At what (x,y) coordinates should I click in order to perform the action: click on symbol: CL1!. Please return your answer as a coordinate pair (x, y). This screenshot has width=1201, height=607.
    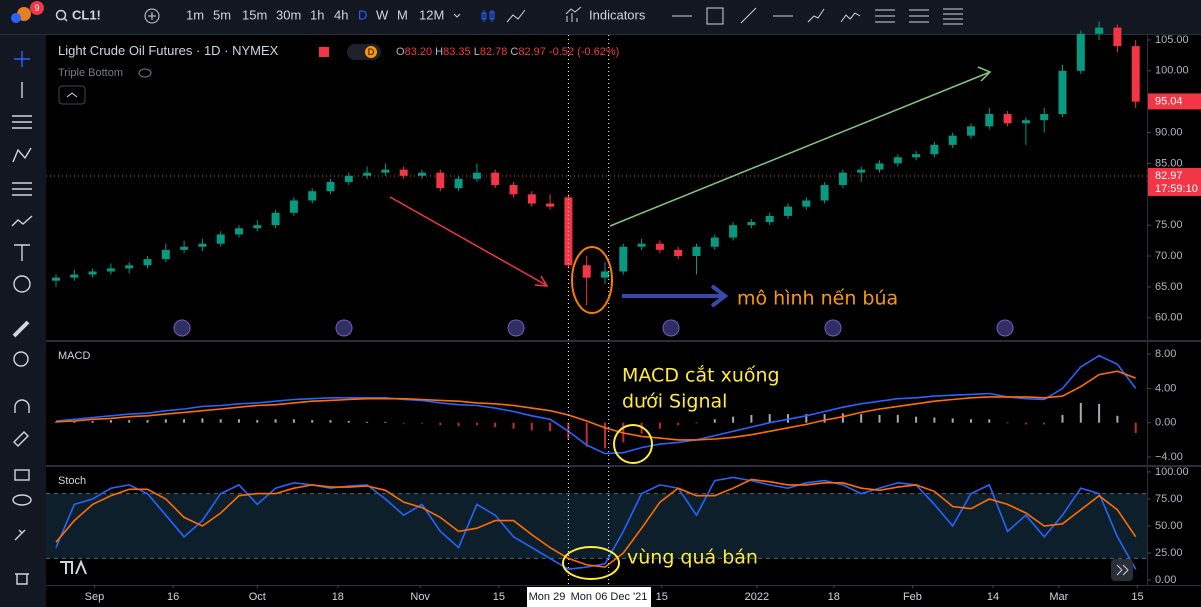
    Looking at the image, I should click on (86, 14).